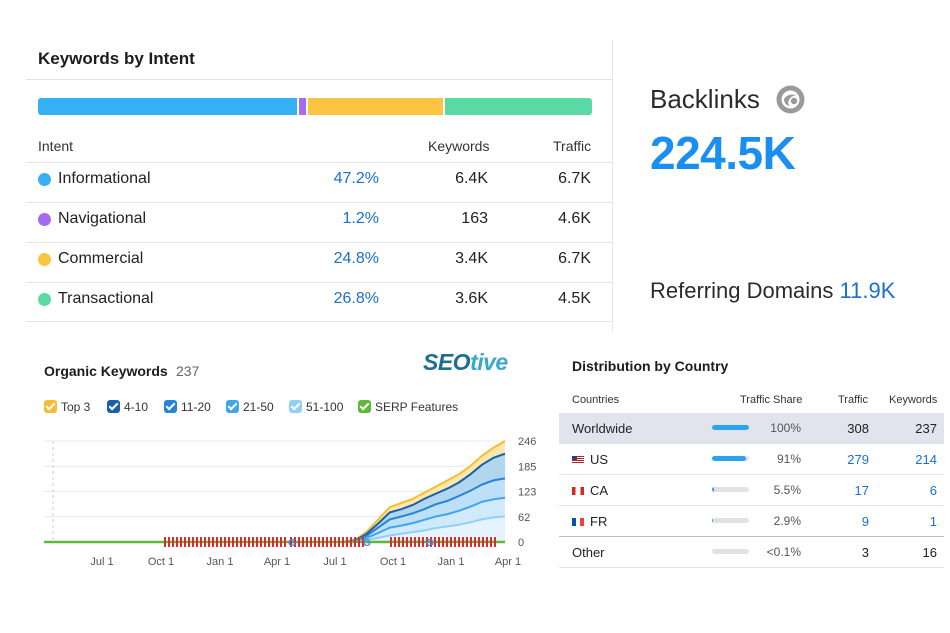 The width and height of the screenshot is (950, 633). I want to click on intent-traffic: 4.6K, so click(574, 218).